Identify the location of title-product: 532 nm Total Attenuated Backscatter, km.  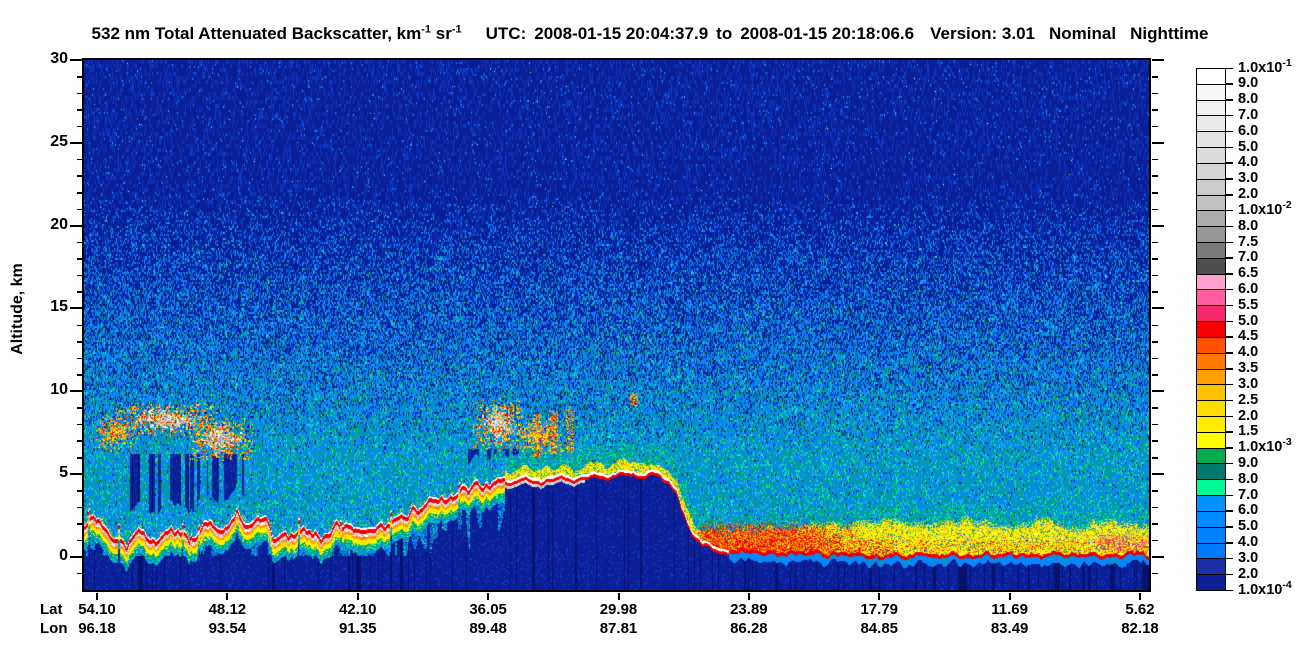
(256, 33).